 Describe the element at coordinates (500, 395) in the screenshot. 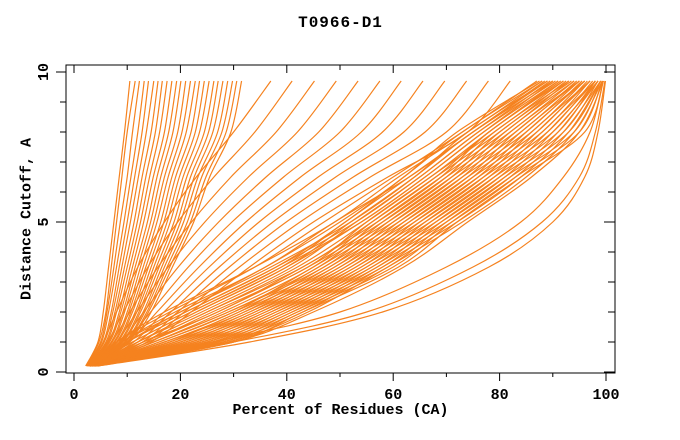

I see `x-tick-label: 80` at that location.